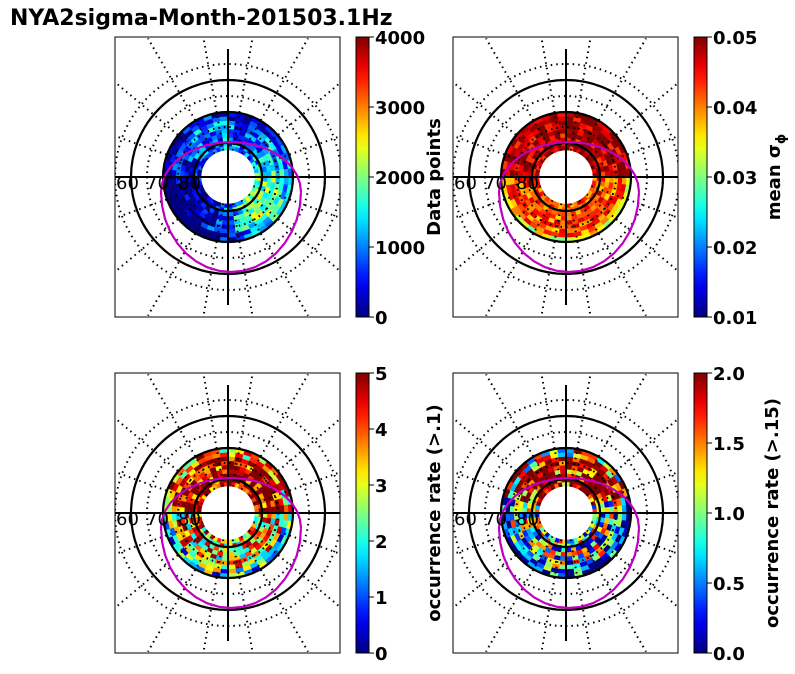 The height and width of the screenshot is (674, 795). I want to click on colorbar-tick-label: 0, so click(381, 654).